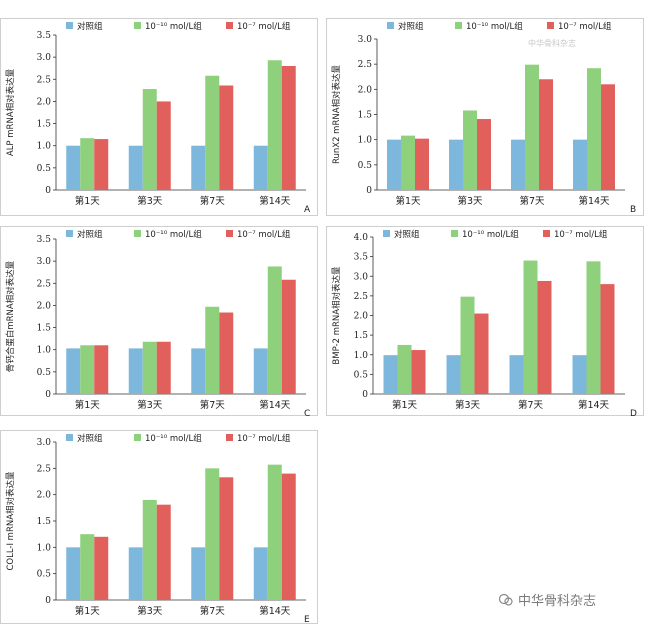 The height and width of the screenshot is (624, 645). I want to click on watermark-text: 中华骨科杂志, so click(557, 601).